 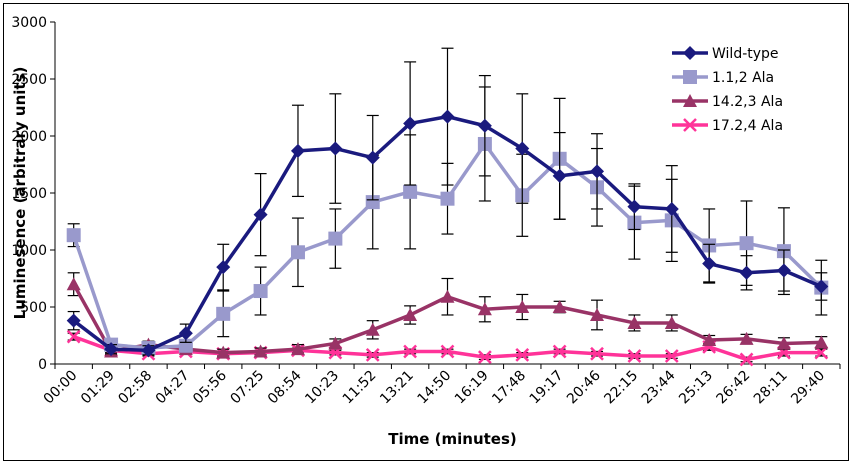 I want to click on y-axis-ticks: 0 500 1000 1500 2000 2500 3000, so click(x=33, y=194).